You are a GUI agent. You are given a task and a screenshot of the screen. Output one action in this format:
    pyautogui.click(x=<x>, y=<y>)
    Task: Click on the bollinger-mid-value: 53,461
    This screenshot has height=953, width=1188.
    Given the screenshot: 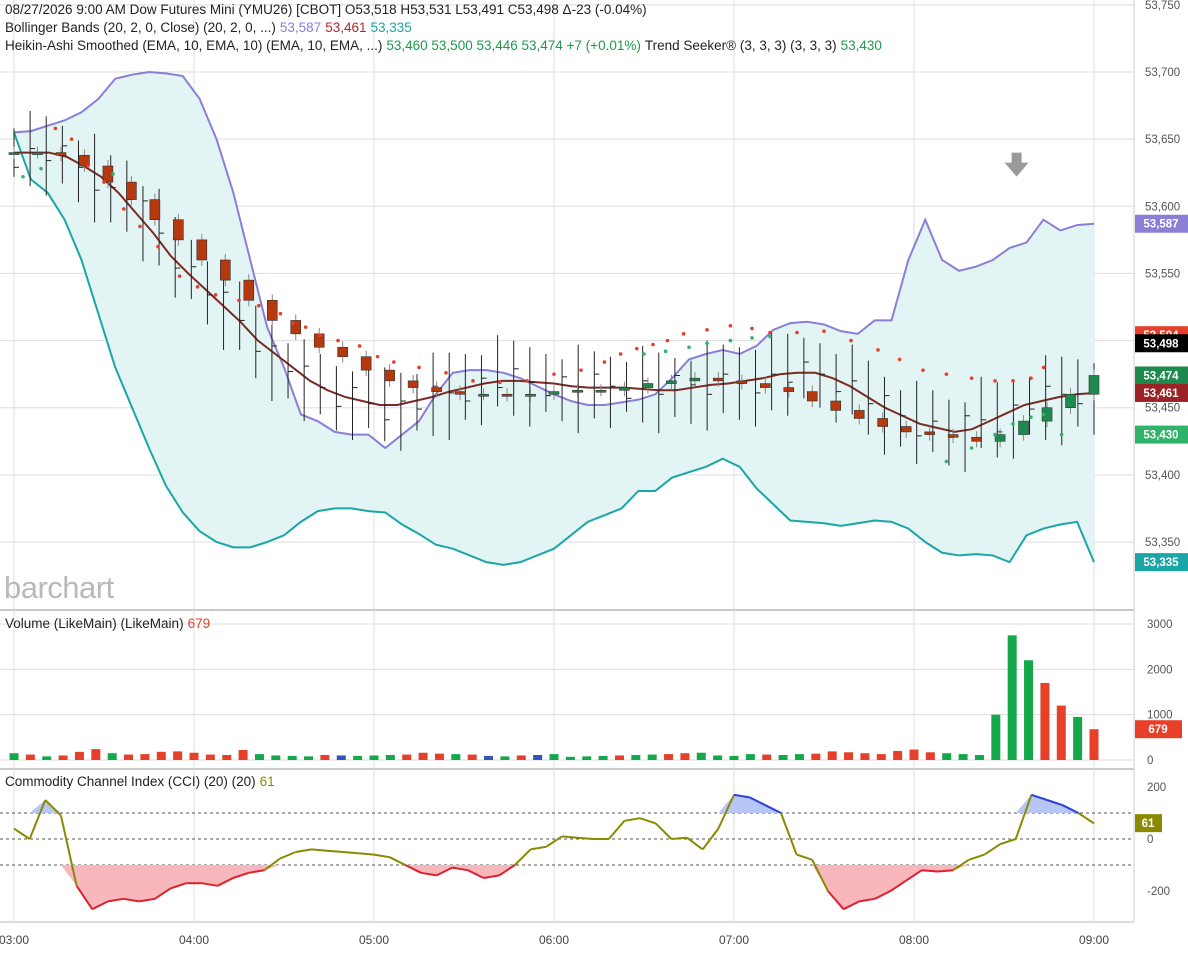 What is the action you would take?
    pyautogui.click(x=346, y=27)
    